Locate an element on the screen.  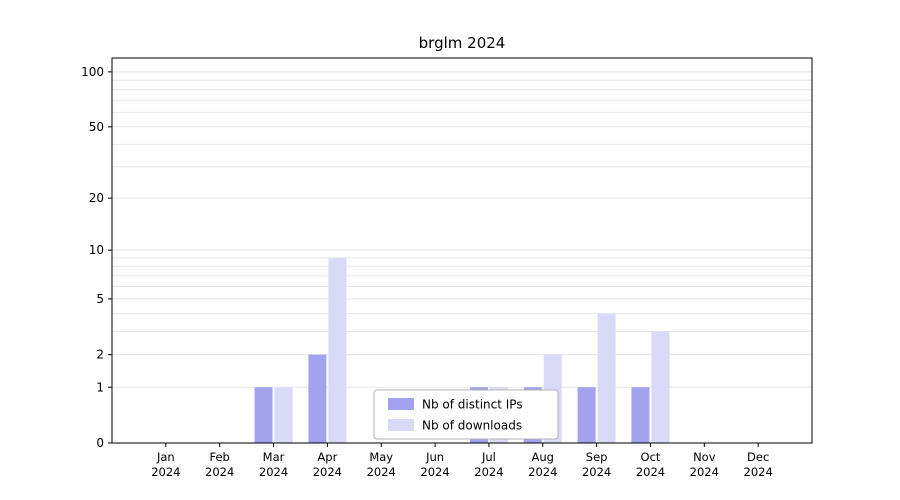
x-tick-label-month: Jul is located at coordinates (488, 457).